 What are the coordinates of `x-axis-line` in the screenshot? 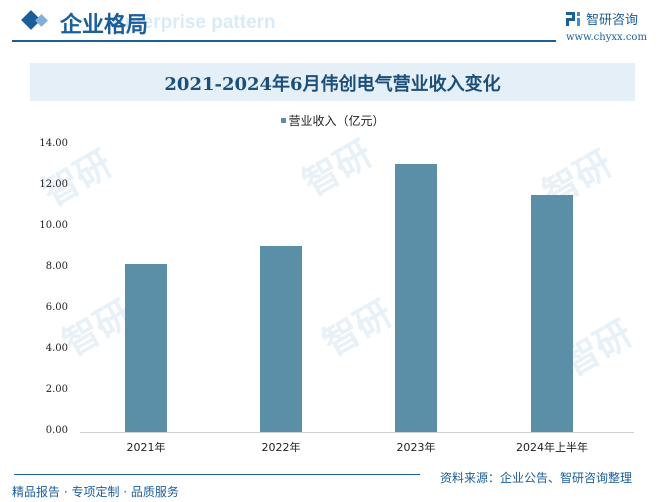 It's located at (357, 432).